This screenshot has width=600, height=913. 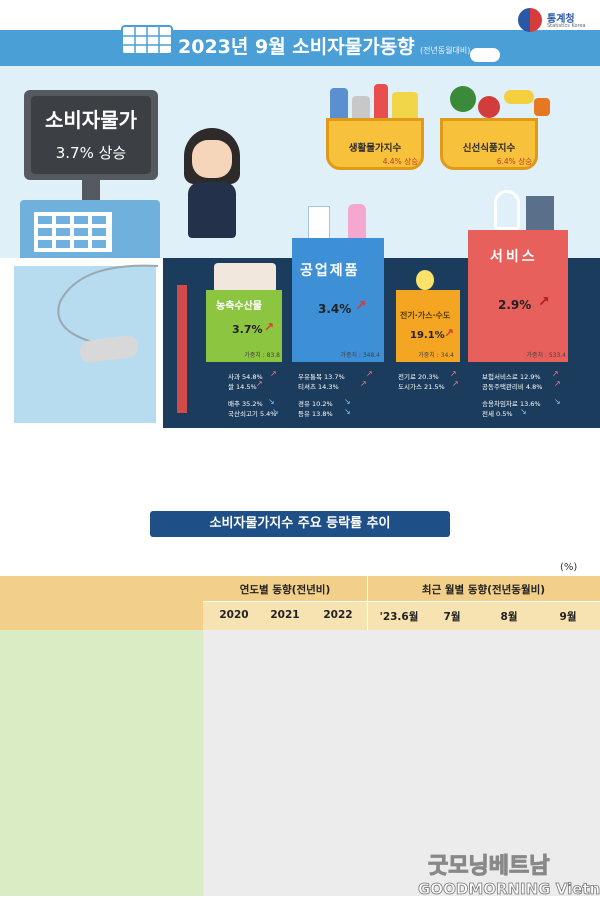 I want to click on meat-eggs-icon, so click(x=245, y=278).